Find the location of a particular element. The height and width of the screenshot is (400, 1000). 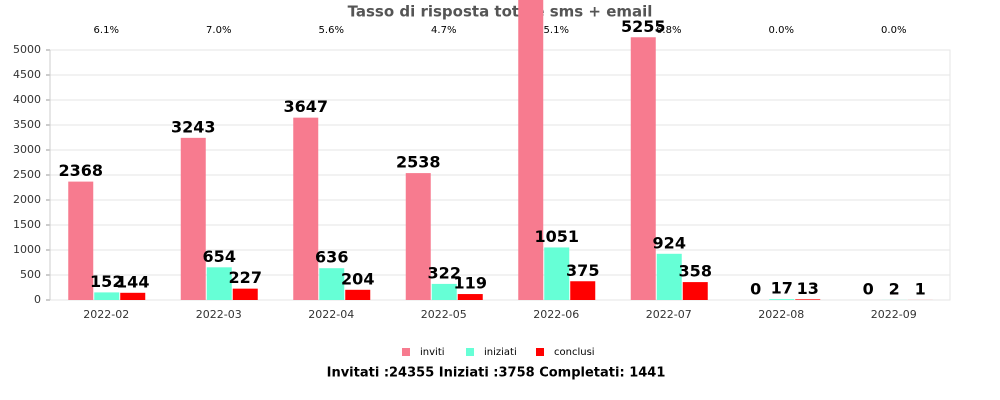

x-tick-label: 2022-07 is located at coordinates (669, 314).